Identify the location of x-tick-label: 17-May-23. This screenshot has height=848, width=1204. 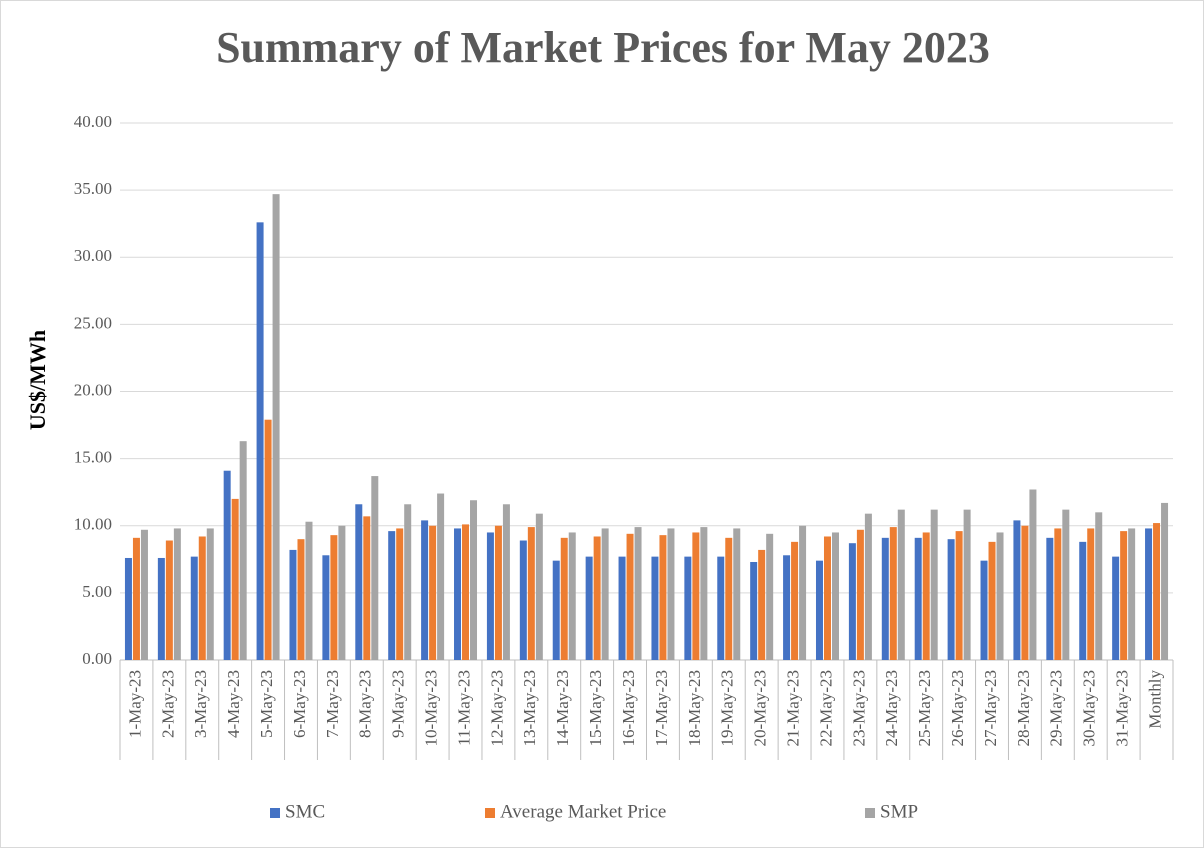
(661, 708).